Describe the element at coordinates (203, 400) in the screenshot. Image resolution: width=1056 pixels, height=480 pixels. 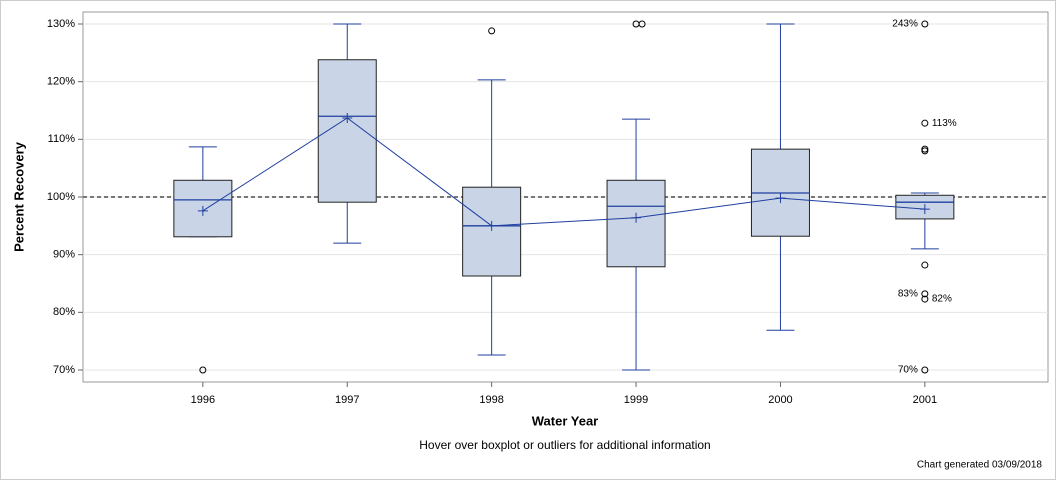
I see `x-tick-label: 1996` at that location.